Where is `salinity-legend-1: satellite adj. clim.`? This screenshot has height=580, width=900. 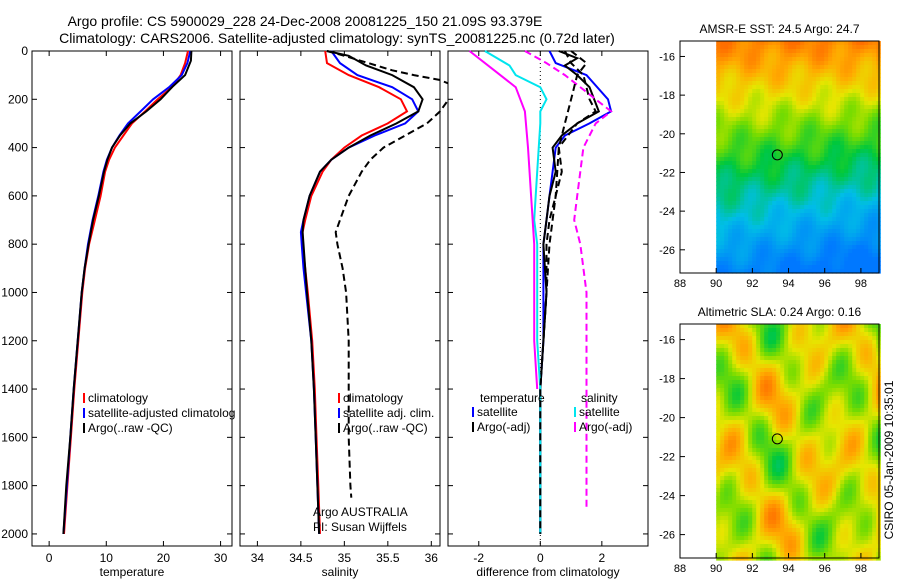
salinity-legend-1: satellite adj. clim. is located at coordinates (388, 413).